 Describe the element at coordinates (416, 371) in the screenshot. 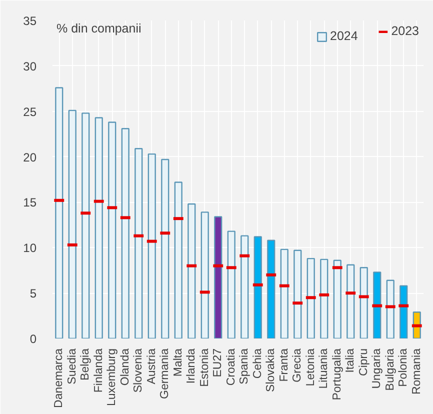

I see `x-tick-label: Romania` at that location.